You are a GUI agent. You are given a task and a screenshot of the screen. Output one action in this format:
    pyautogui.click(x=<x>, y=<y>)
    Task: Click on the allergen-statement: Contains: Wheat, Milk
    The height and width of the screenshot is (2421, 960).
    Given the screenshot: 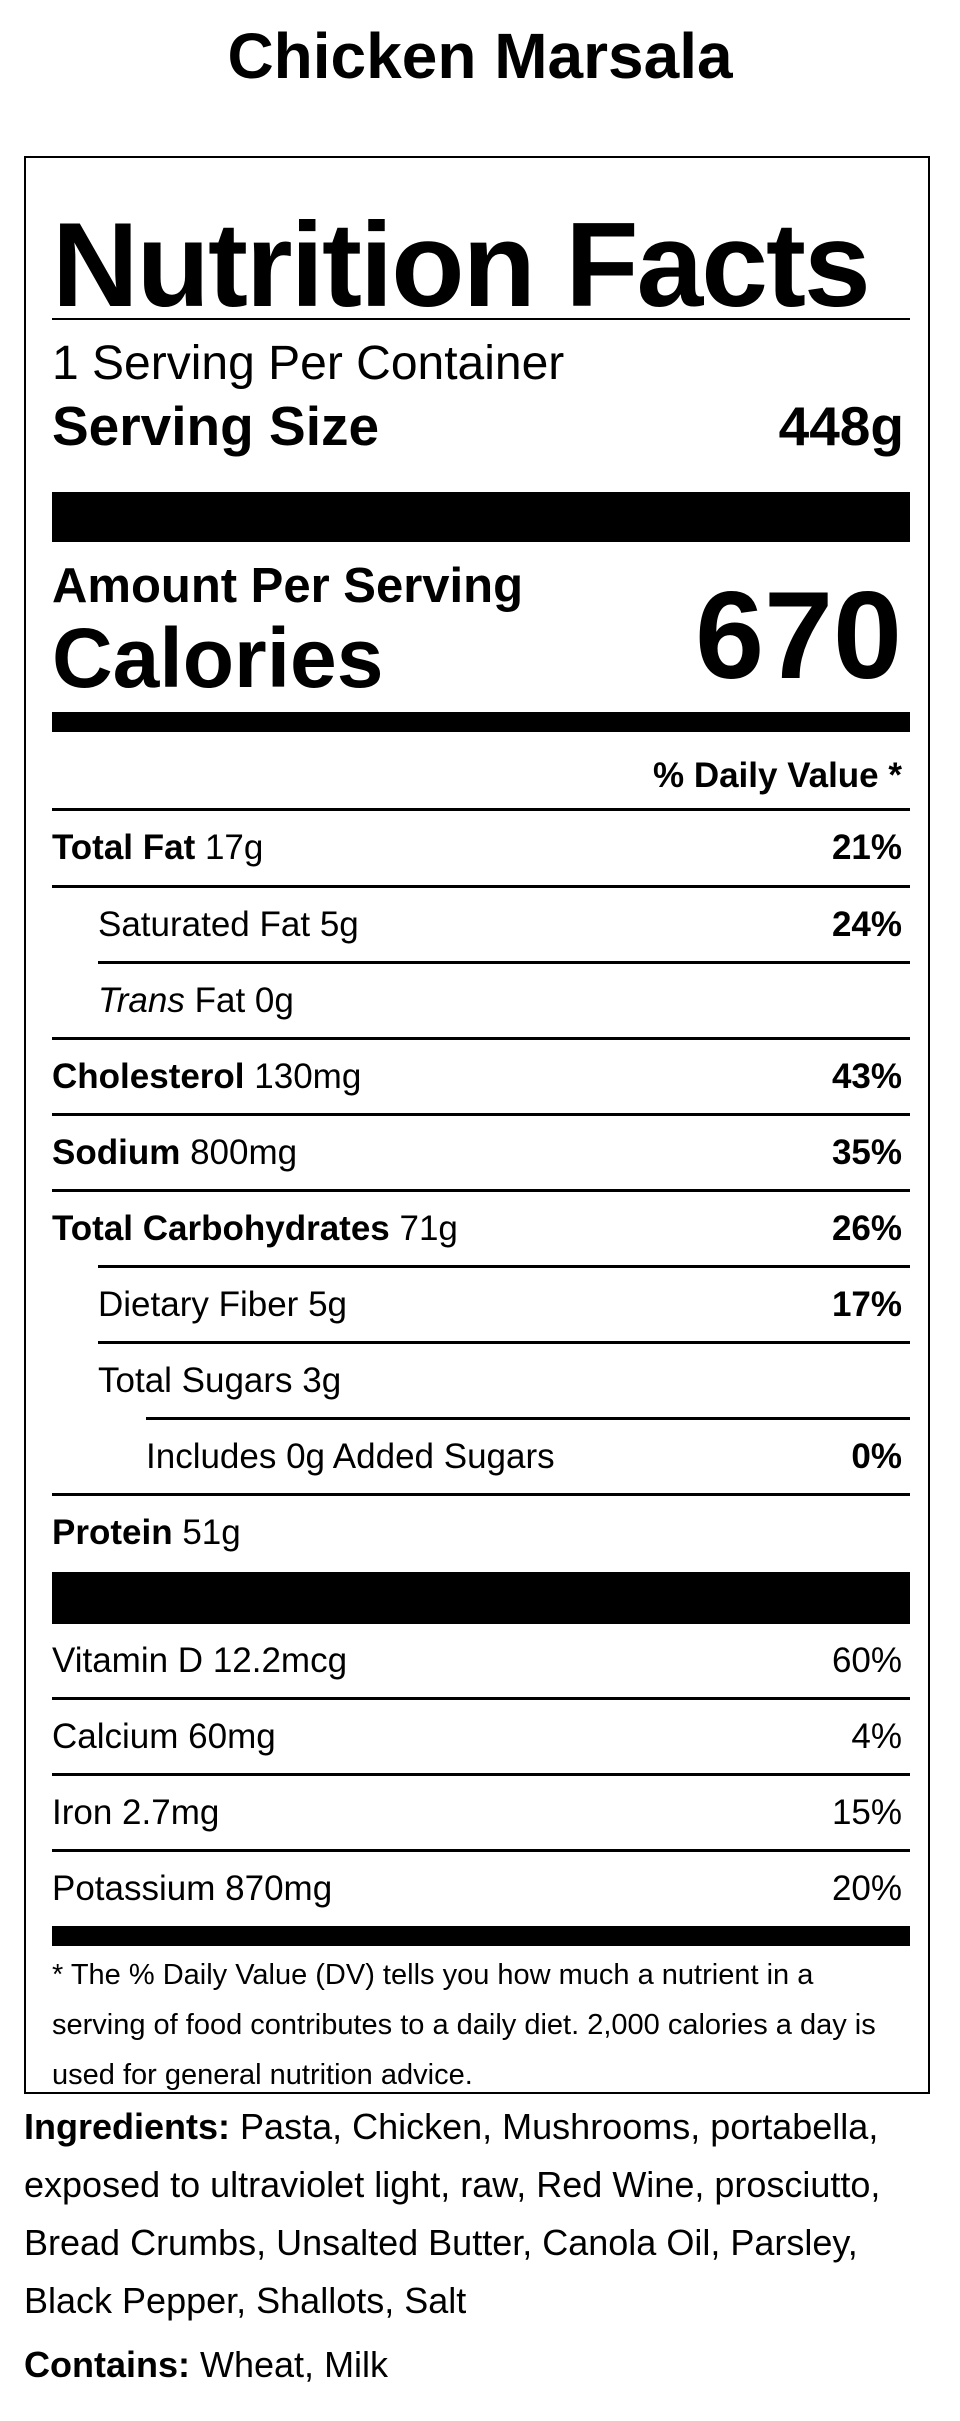 What is the action you would take?
    pyautogui.click(x=206, y=2365)
    